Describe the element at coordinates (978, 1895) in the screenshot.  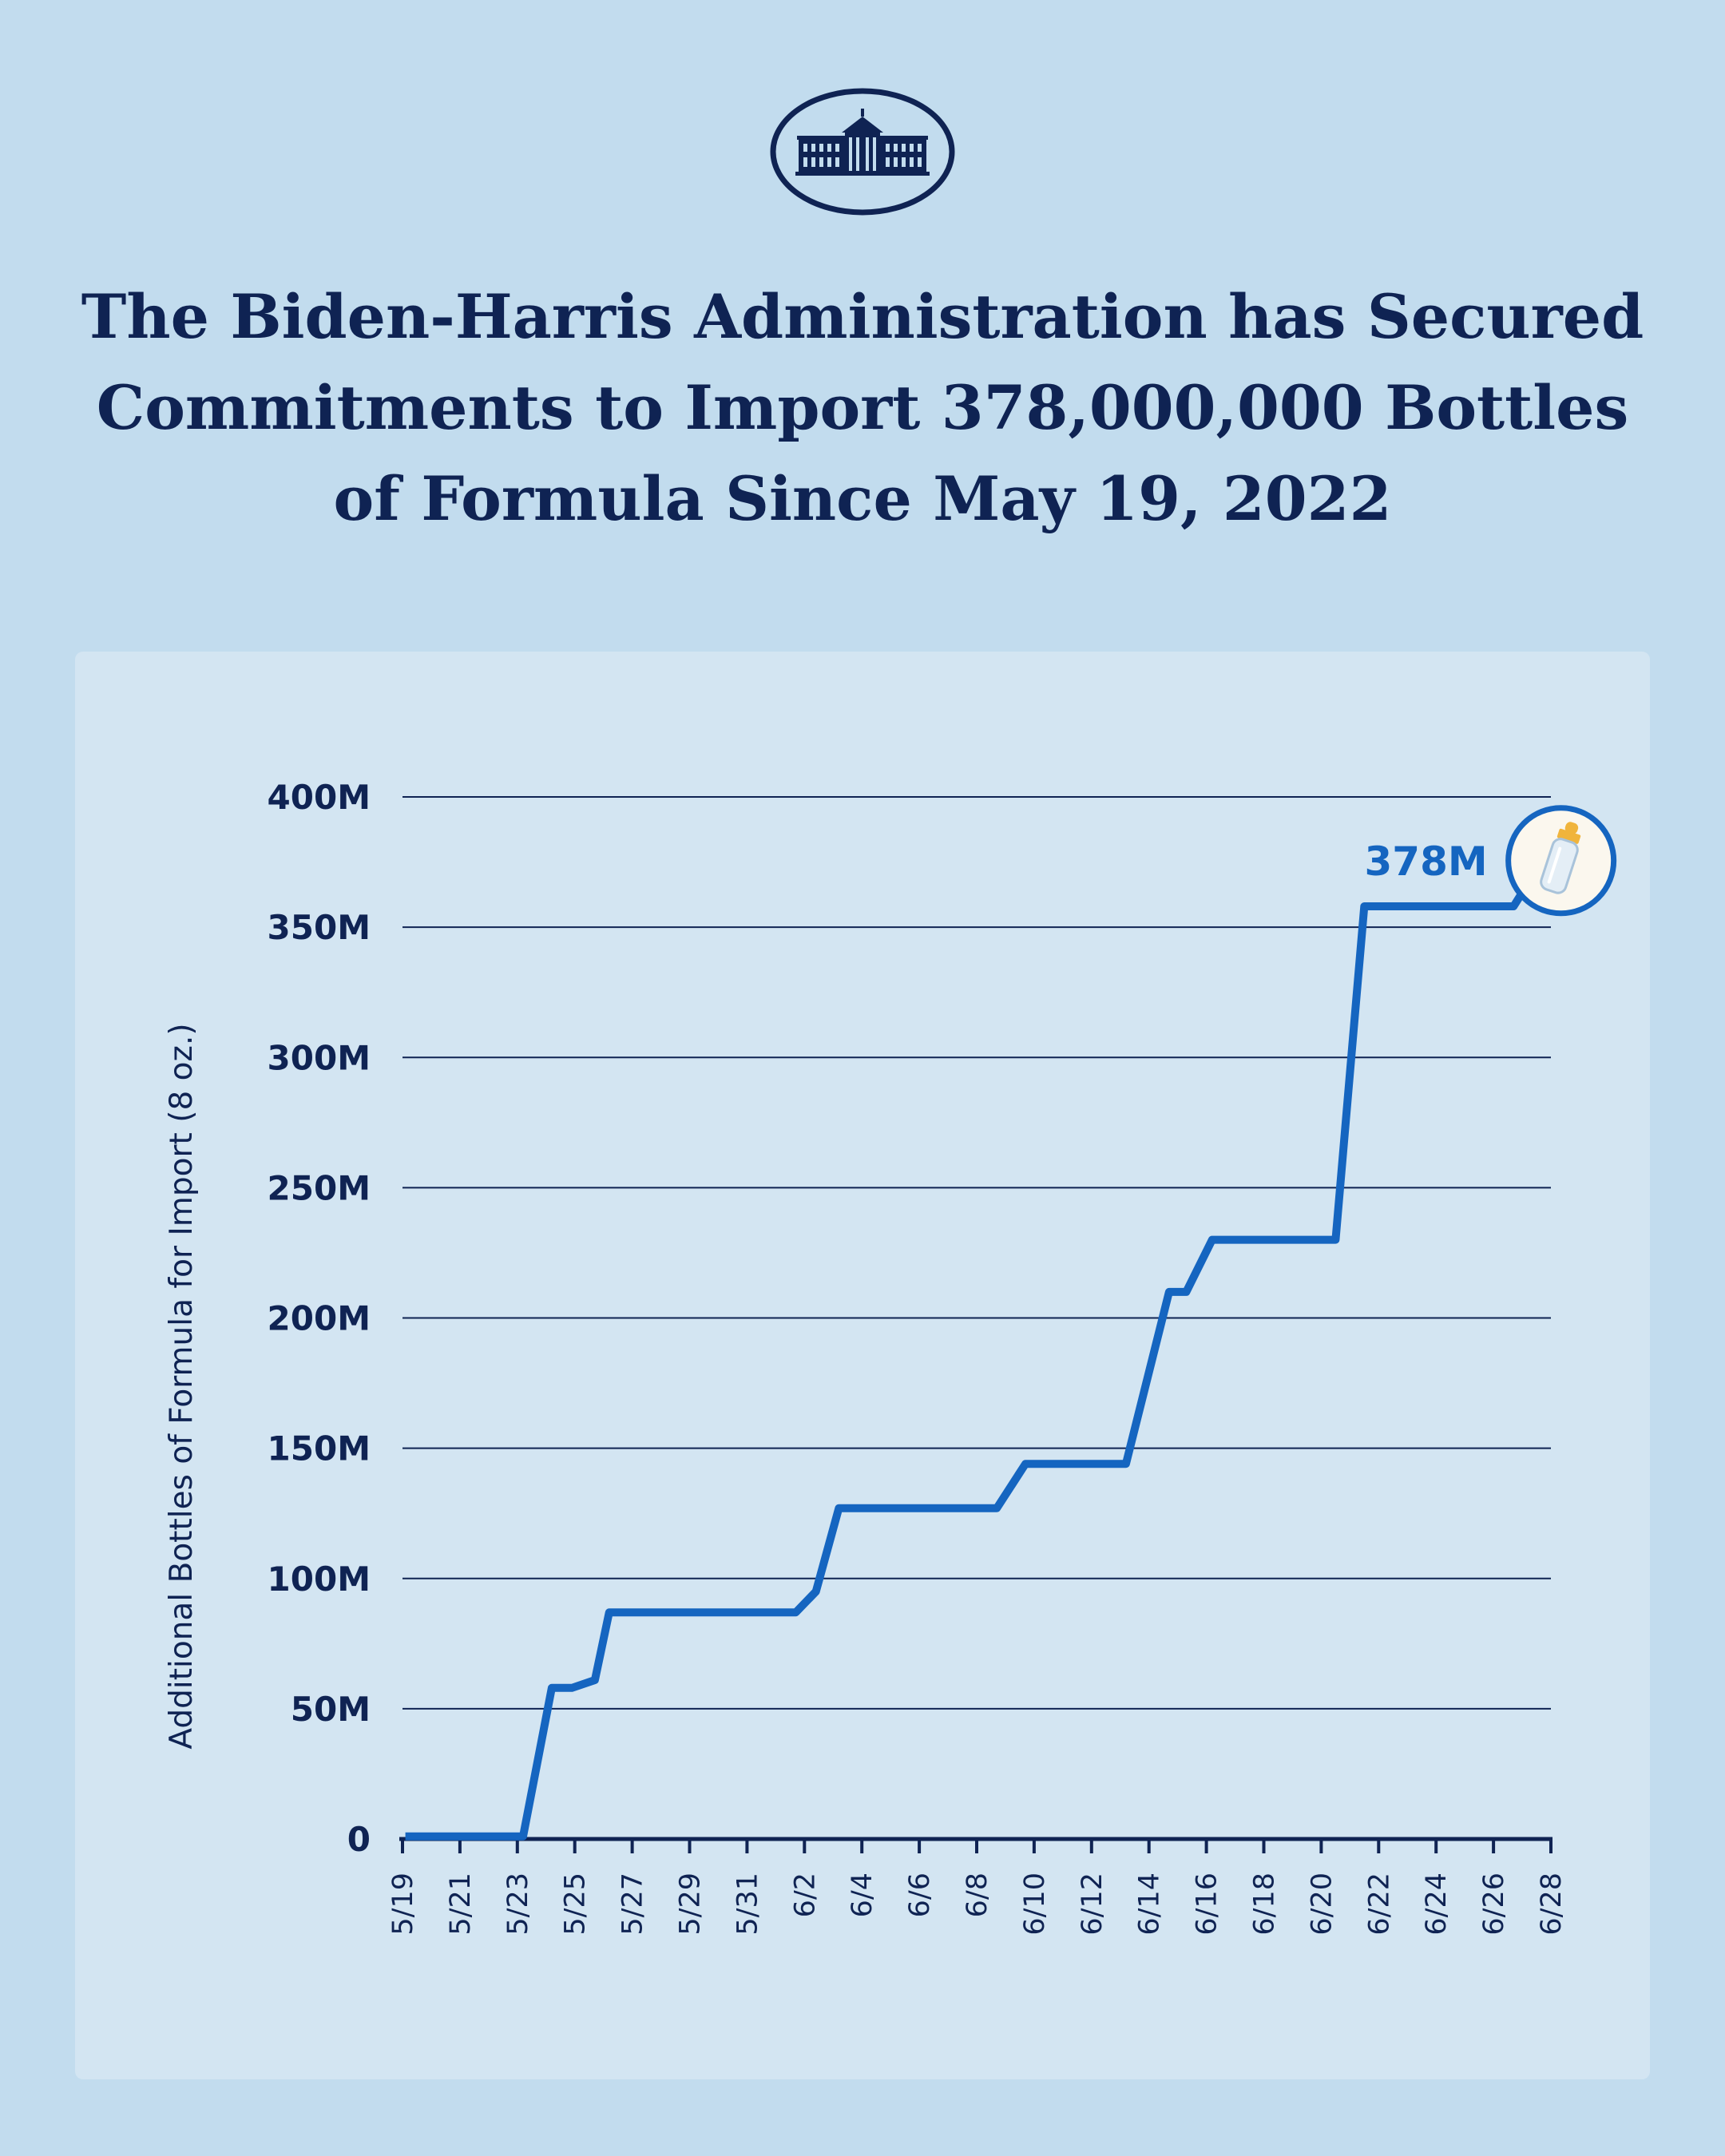
I see `x-tick-label: 6/8` at that location.